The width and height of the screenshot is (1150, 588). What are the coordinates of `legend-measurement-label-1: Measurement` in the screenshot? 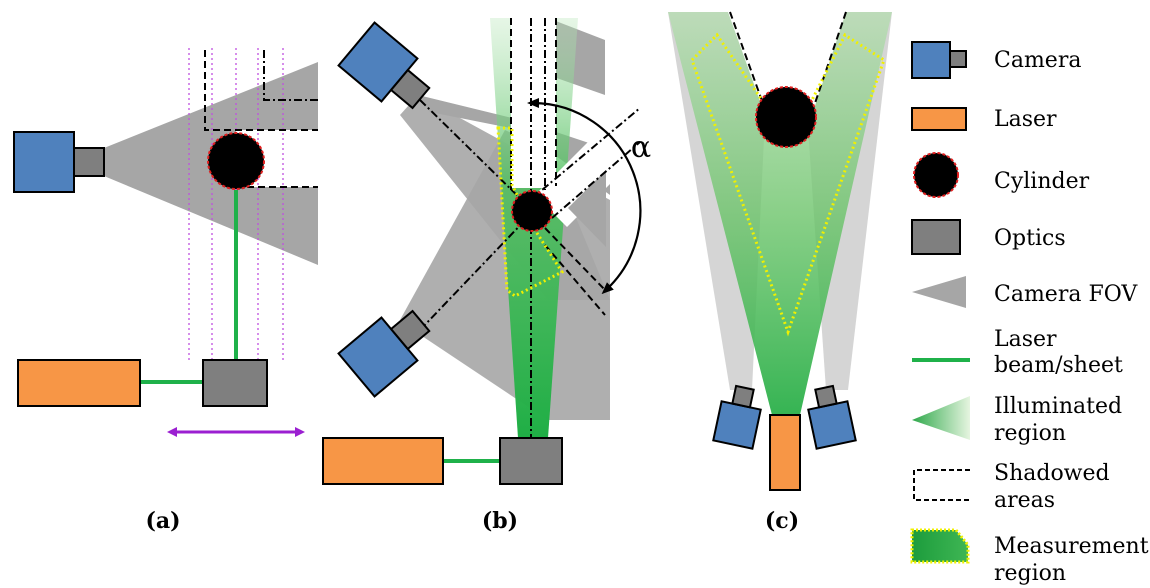 It's located at (1071, 546).